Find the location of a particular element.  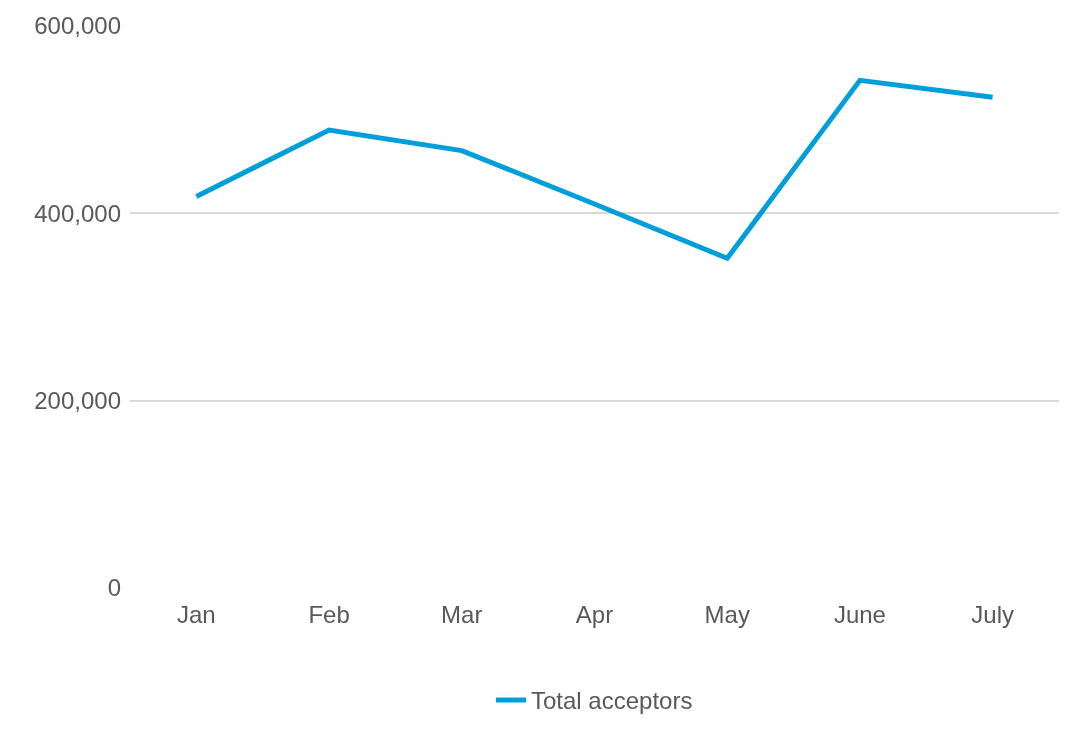

x-tick-label: May is located at coordinates (727, 614).